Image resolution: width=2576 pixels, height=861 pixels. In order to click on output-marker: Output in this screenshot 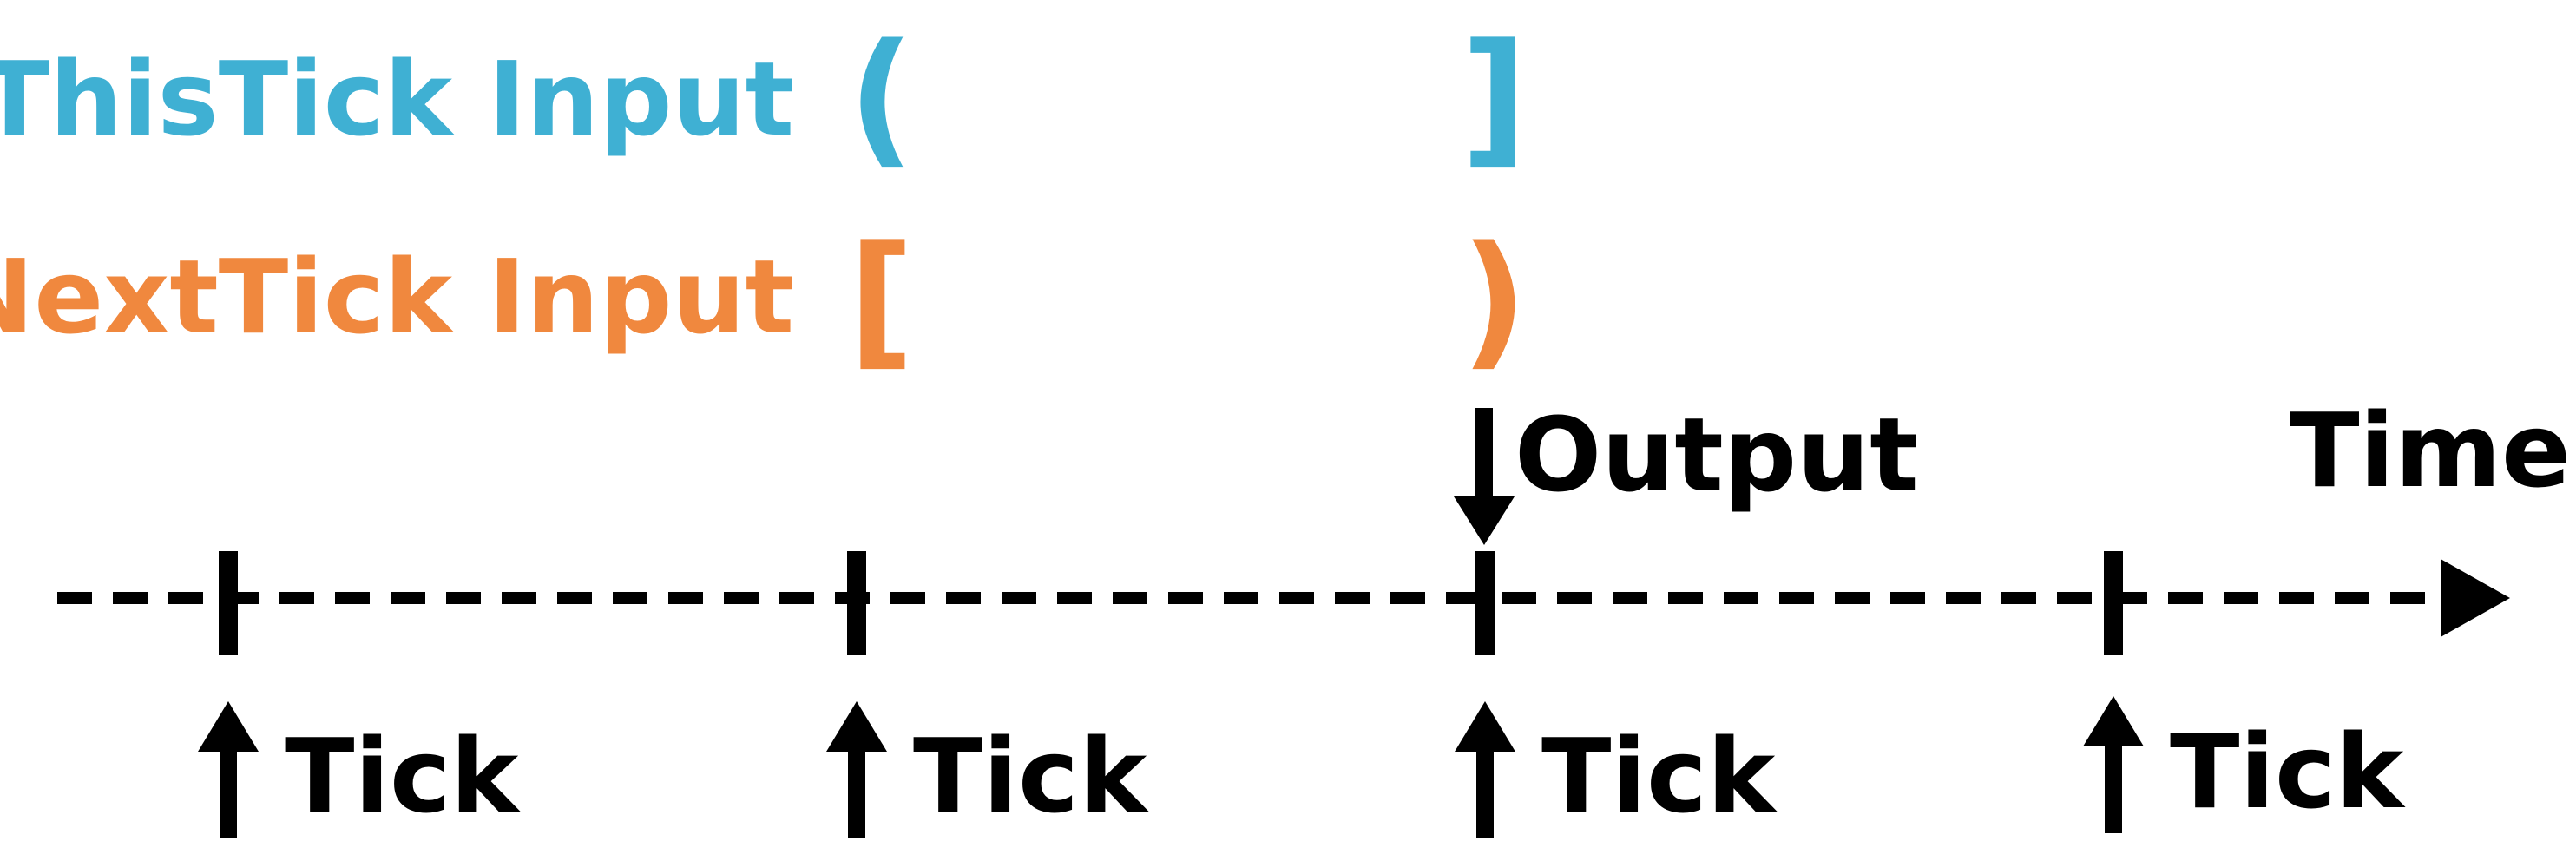, I will do `click(1686, 470)`.